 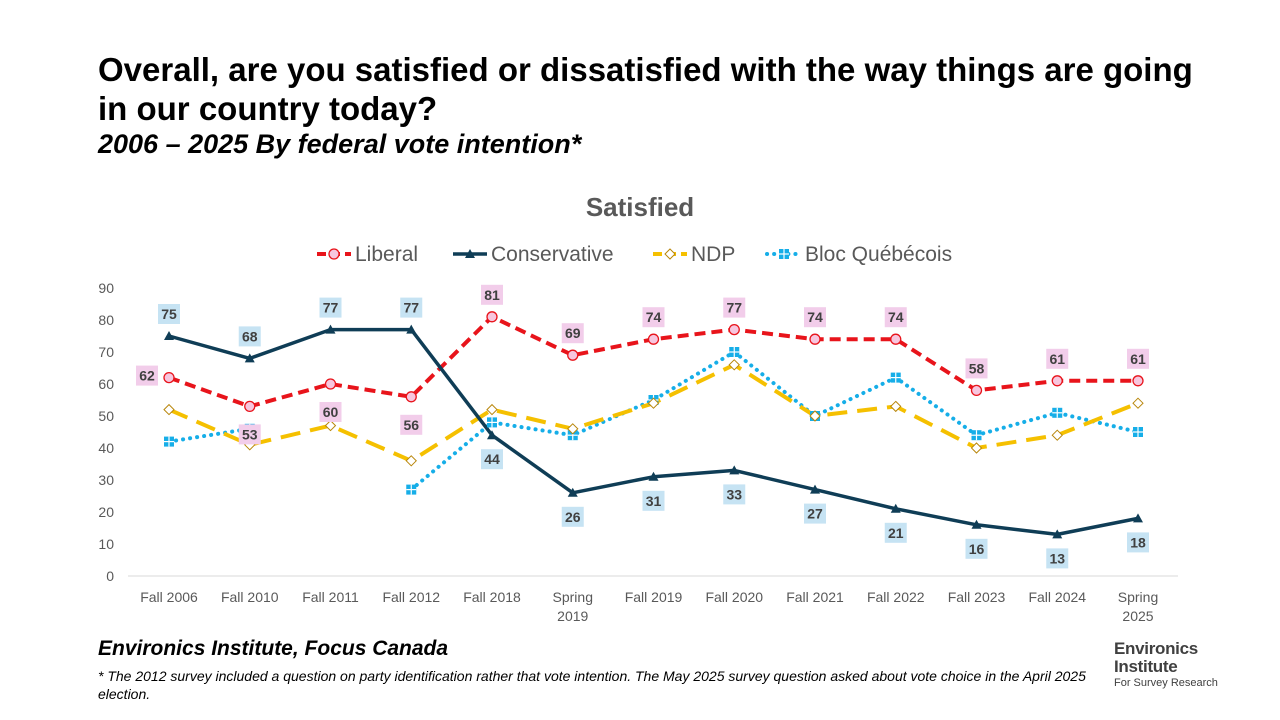 I want to click on conservative-data-label: 18, so click(x=1138, y=542).